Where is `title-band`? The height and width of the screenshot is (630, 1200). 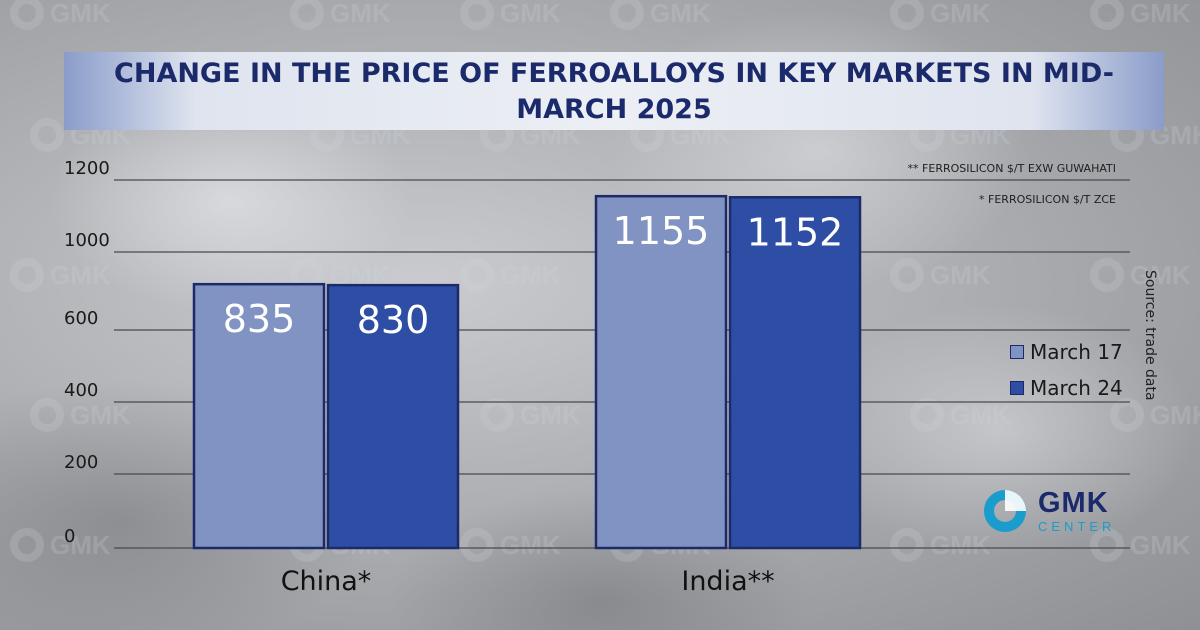
title-band is located at coordinates (614, 91).